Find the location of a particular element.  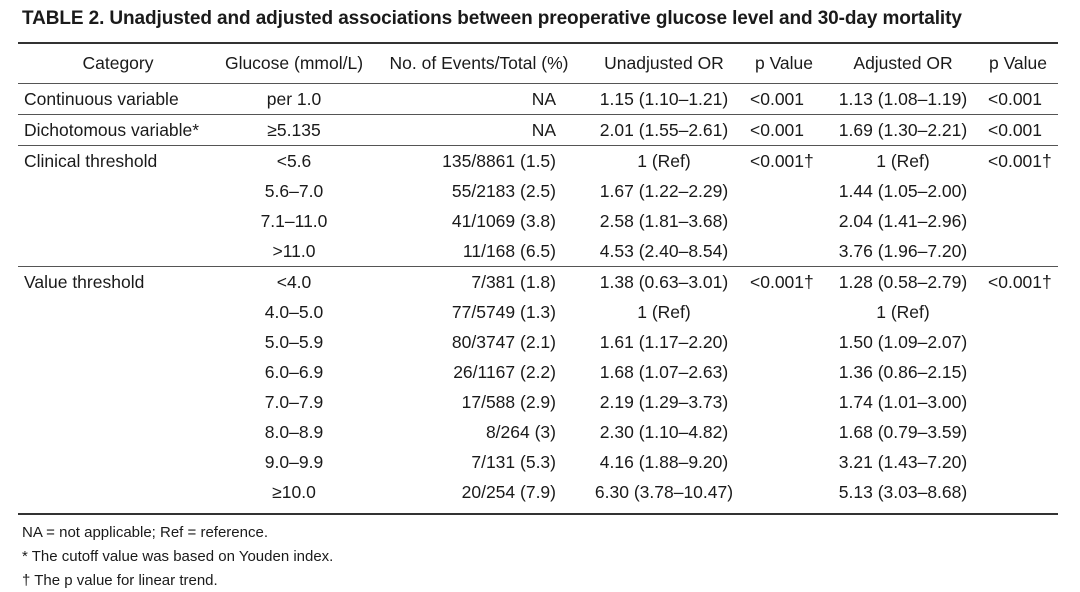

cell-unadjusted-or: 4.53 (2.40–8.54) is located at coordinates (664, 250).